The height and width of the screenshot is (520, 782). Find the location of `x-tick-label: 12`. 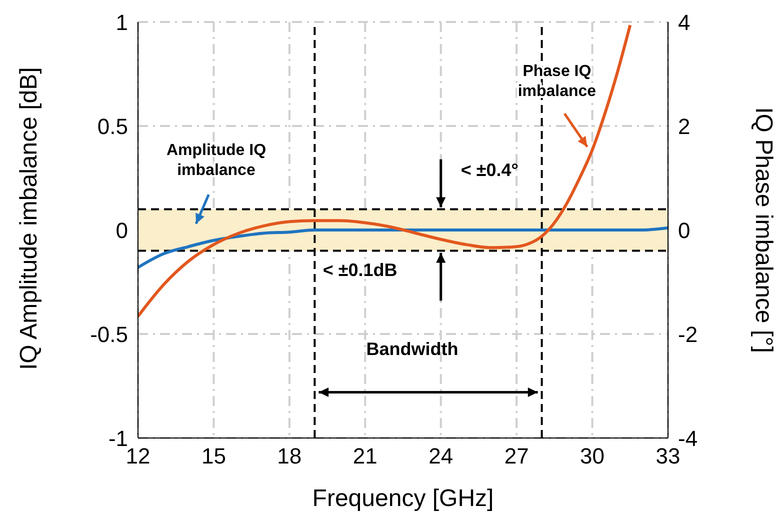

x-tick-label: 12 is located at coordinates (138, 456).